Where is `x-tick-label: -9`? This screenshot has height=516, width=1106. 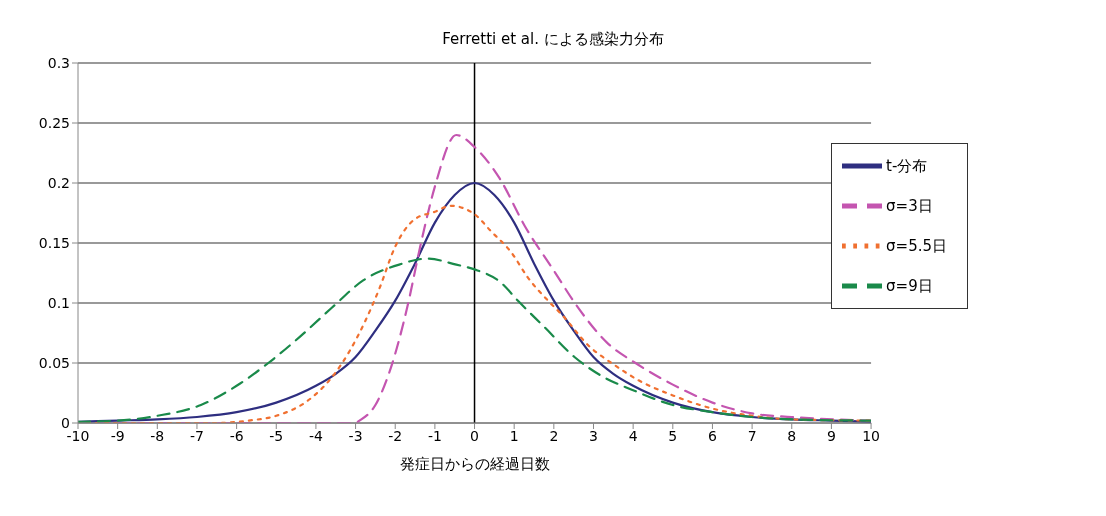
x-tick-label: -9 is located at coordinates (117, 435).